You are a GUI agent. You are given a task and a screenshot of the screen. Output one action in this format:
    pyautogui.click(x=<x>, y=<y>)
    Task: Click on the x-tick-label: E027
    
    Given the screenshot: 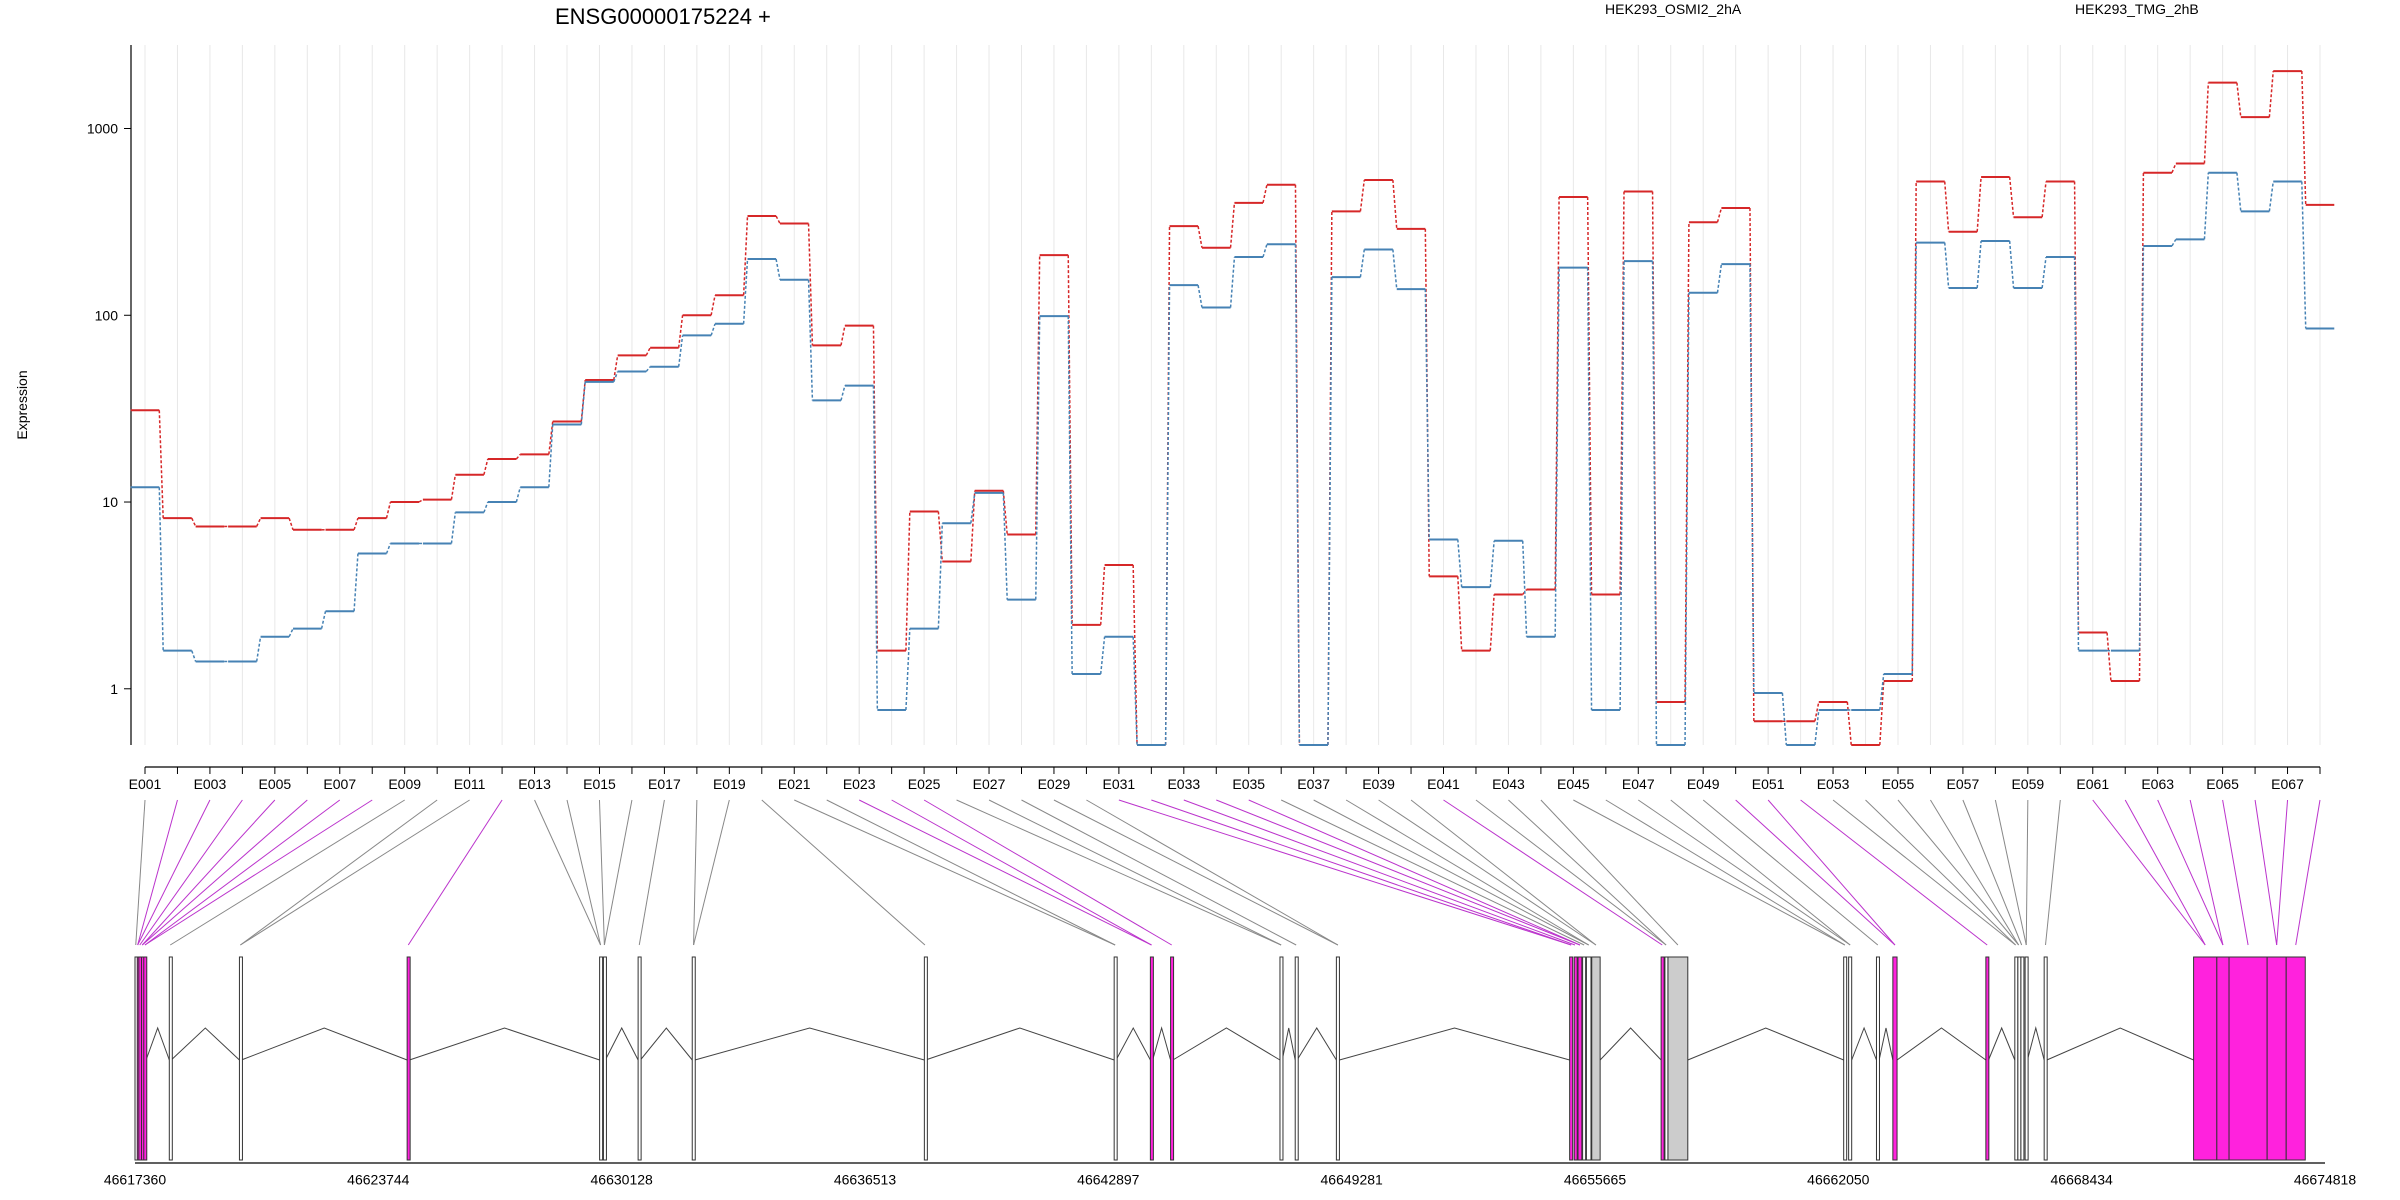 What is the action you would take?
    pyautogui.click(x=989, y=784)
    